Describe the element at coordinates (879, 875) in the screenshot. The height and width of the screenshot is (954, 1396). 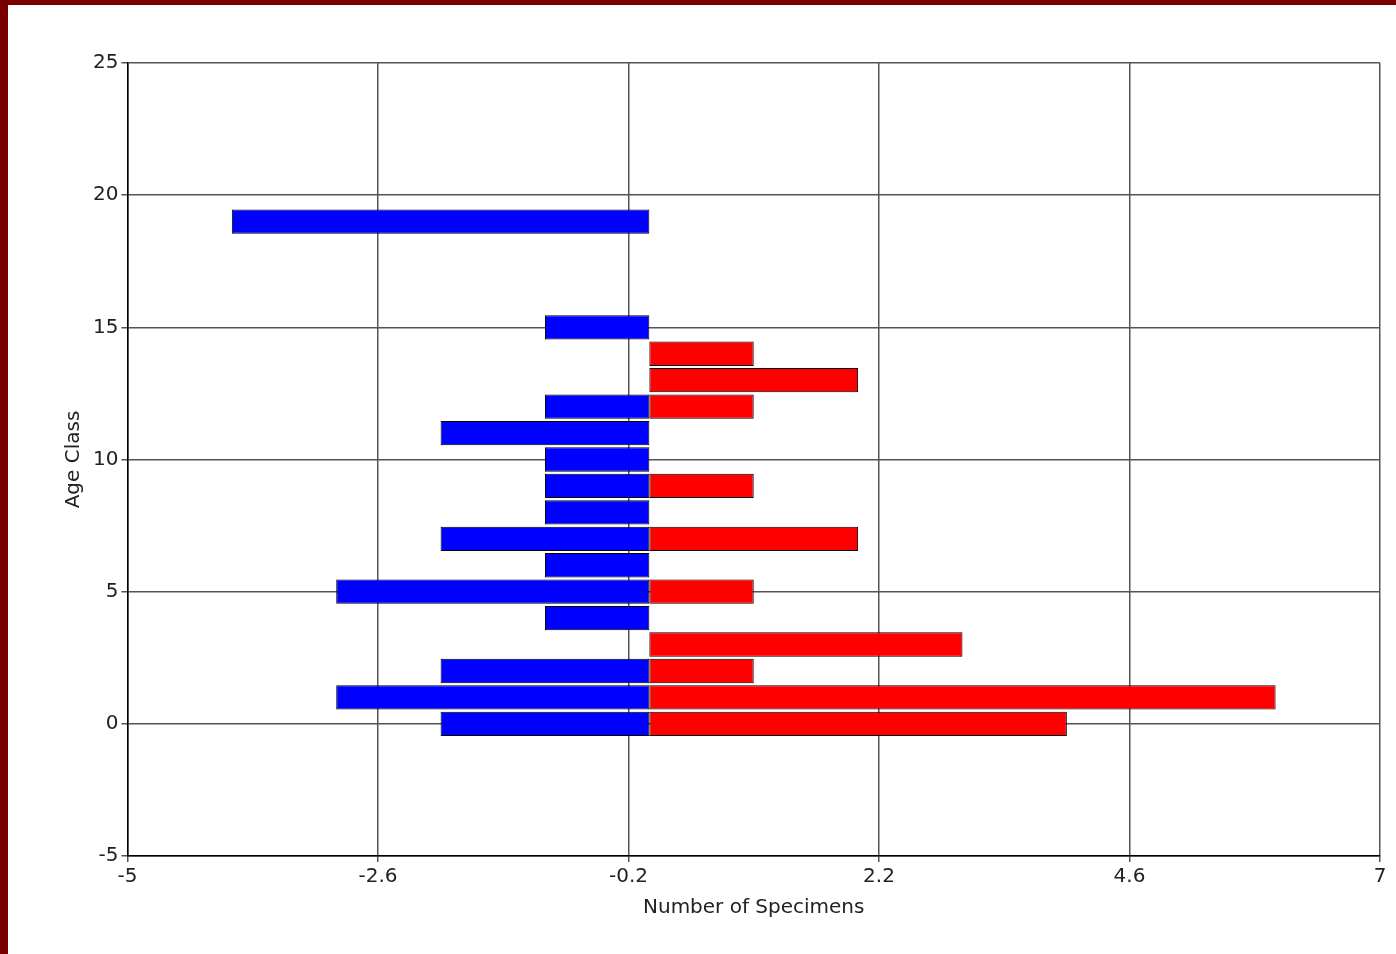
I see `x-tick-label: 2.2` at that location.